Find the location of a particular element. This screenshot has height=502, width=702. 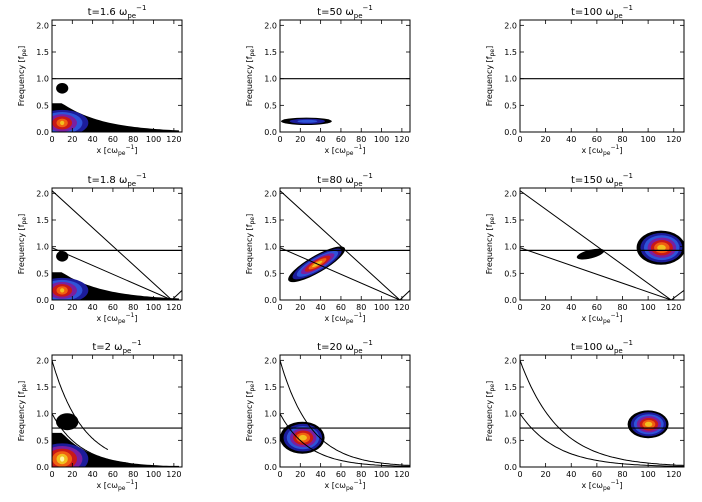

panel-title: t=20 ωpe−1 is located at coordinates (345, 347).